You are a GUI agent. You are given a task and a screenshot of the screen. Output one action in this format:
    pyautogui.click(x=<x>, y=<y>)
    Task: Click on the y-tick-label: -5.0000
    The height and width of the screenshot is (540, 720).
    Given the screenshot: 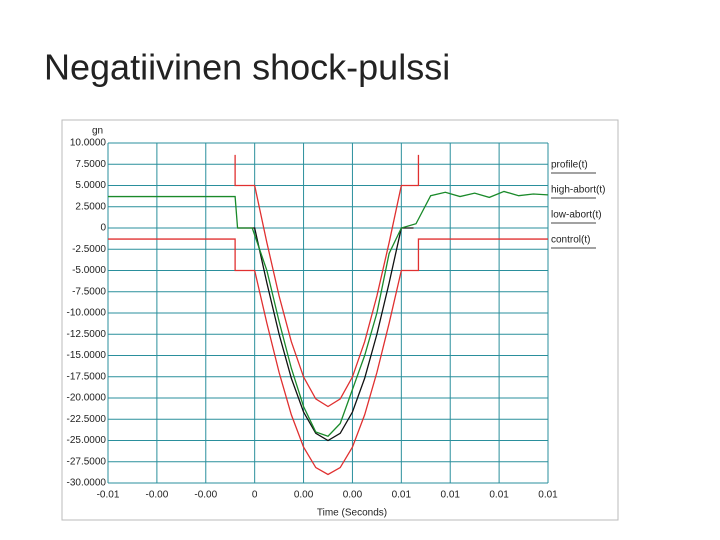 What is the action you would take?
    pyautogui.click(x=89, y=270)
    